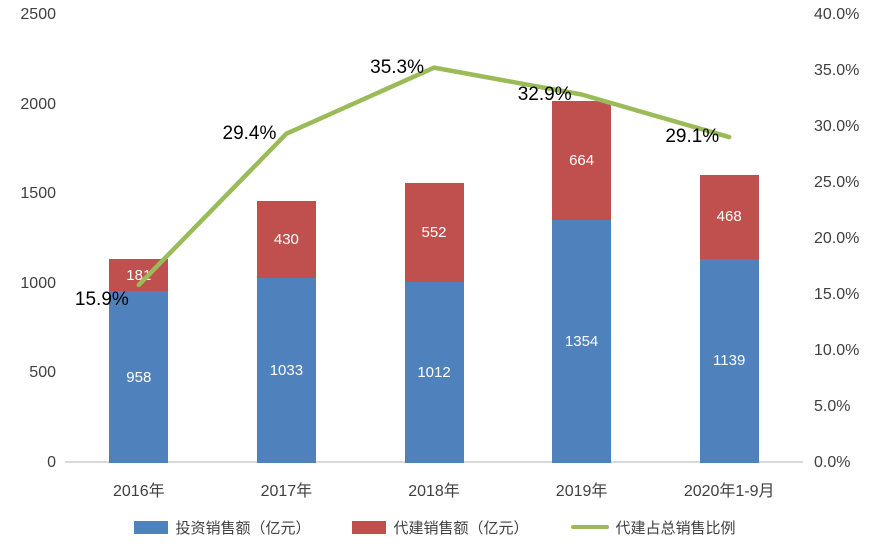 Image resolution: width=870 pixels, height=546 pixels. I want to click on bar-segment-agency-construction-sales: 664, so click(582, 161).